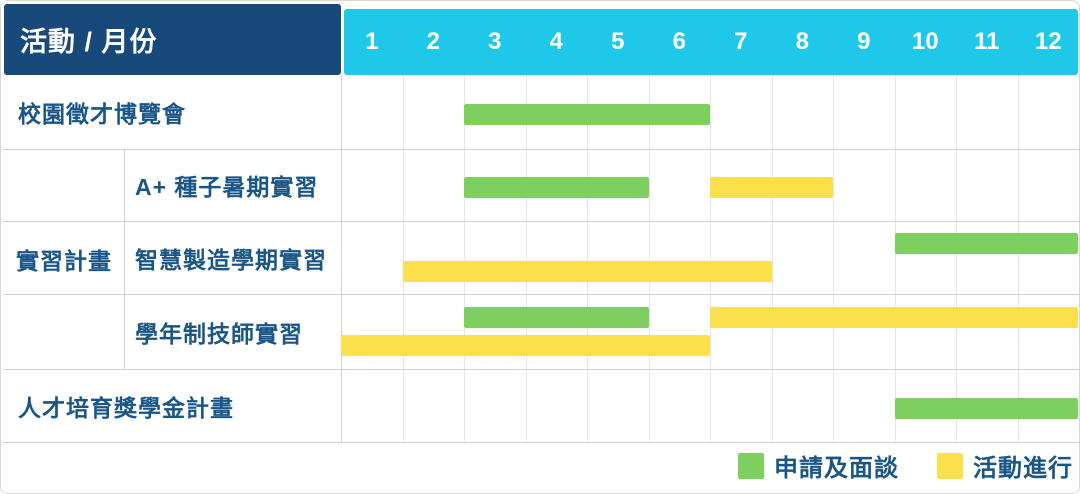  I want to click on legend-label: 活動進行, so click(1023, 468).